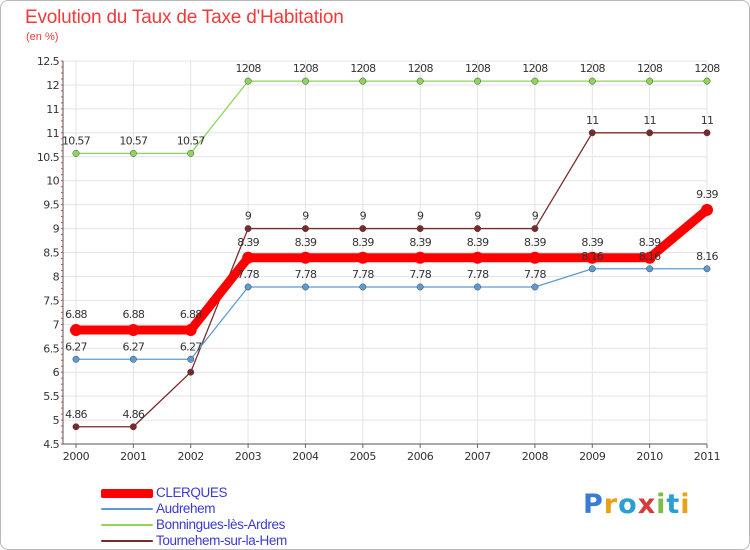 Image resolution: width=750 pixels, height=550 pixels. I want to click on x-tick-label: 2004, so click(305, 456).